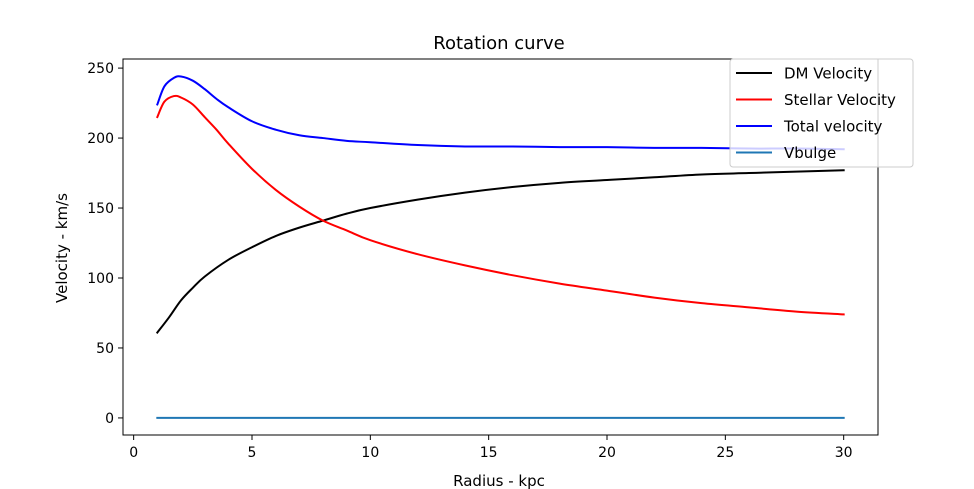  I want to click on legend-box, so click(821, 113).